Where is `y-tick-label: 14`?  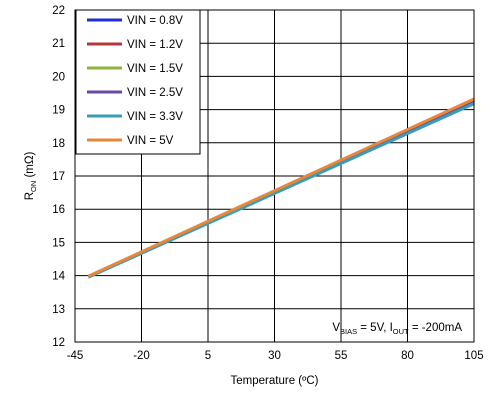
y-tick-label: 14 is located at coordinates (58, 277).